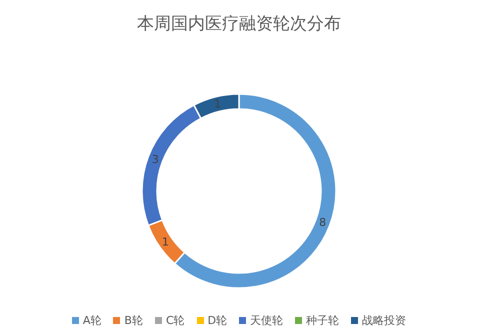 This screenshot has width=478, height=336. I want to click on data-label: 3, so click(155, 159).